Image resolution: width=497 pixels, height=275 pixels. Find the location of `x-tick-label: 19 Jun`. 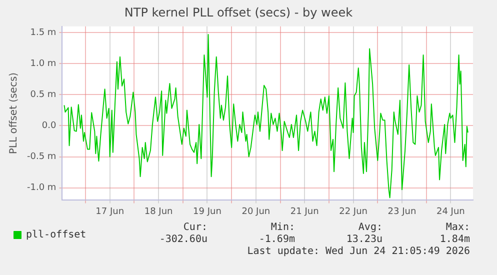

x-tick-label: 19 Jun is located at coordinates (207, 211).